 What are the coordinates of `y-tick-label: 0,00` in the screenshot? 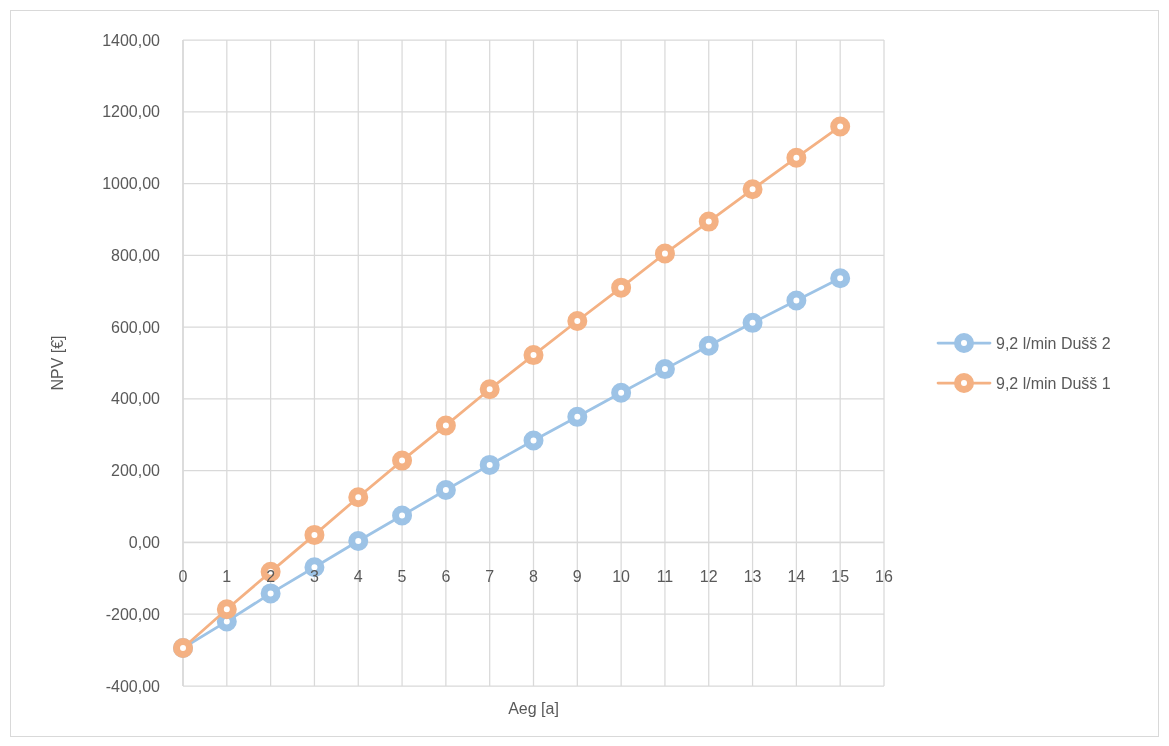 It's located at (144, 543).